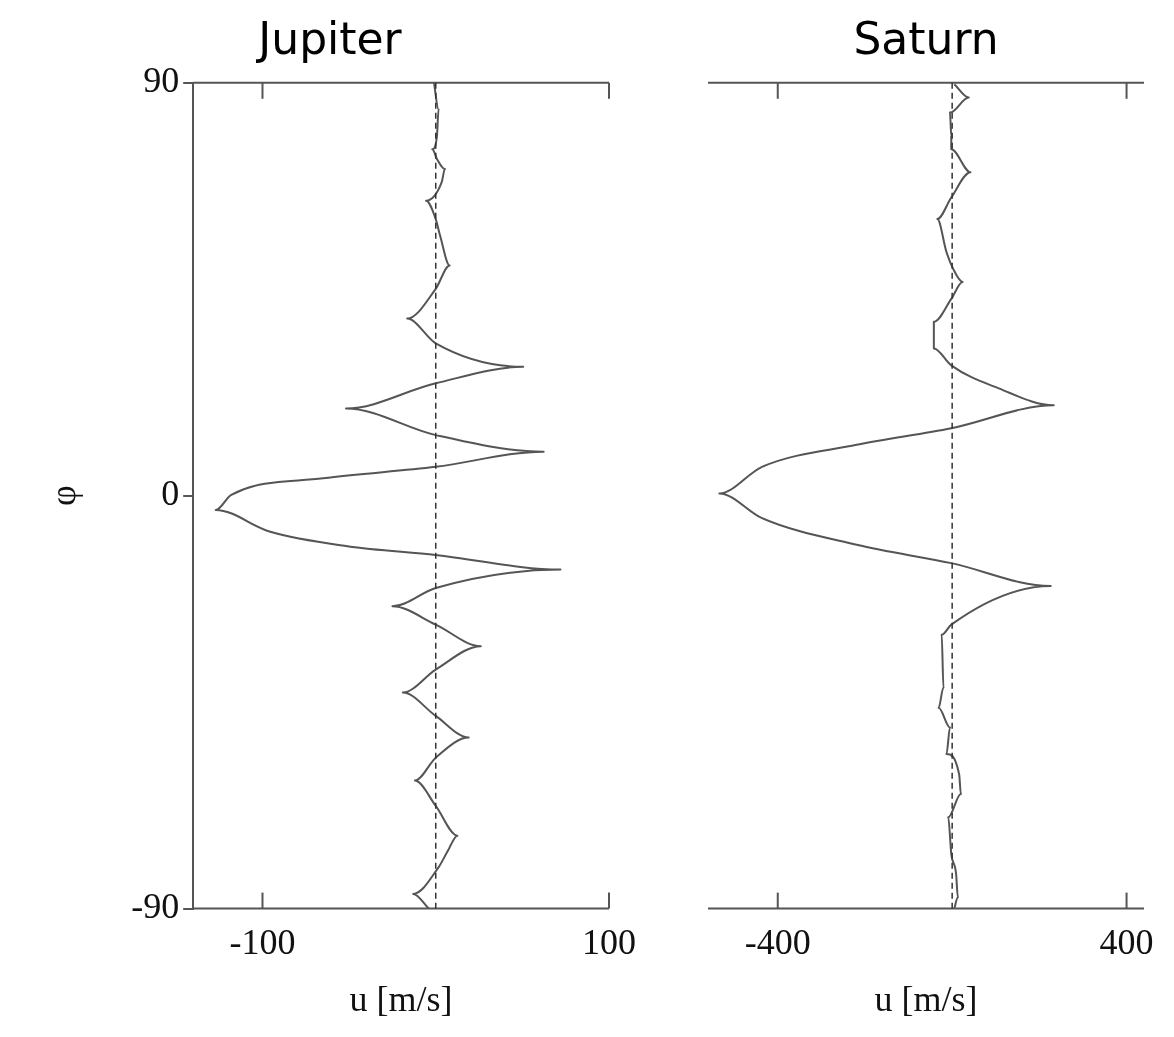 The height and width of the screenshot is (1037, 1174). I want to click on x-tick-label: -100, so click(262, 941).